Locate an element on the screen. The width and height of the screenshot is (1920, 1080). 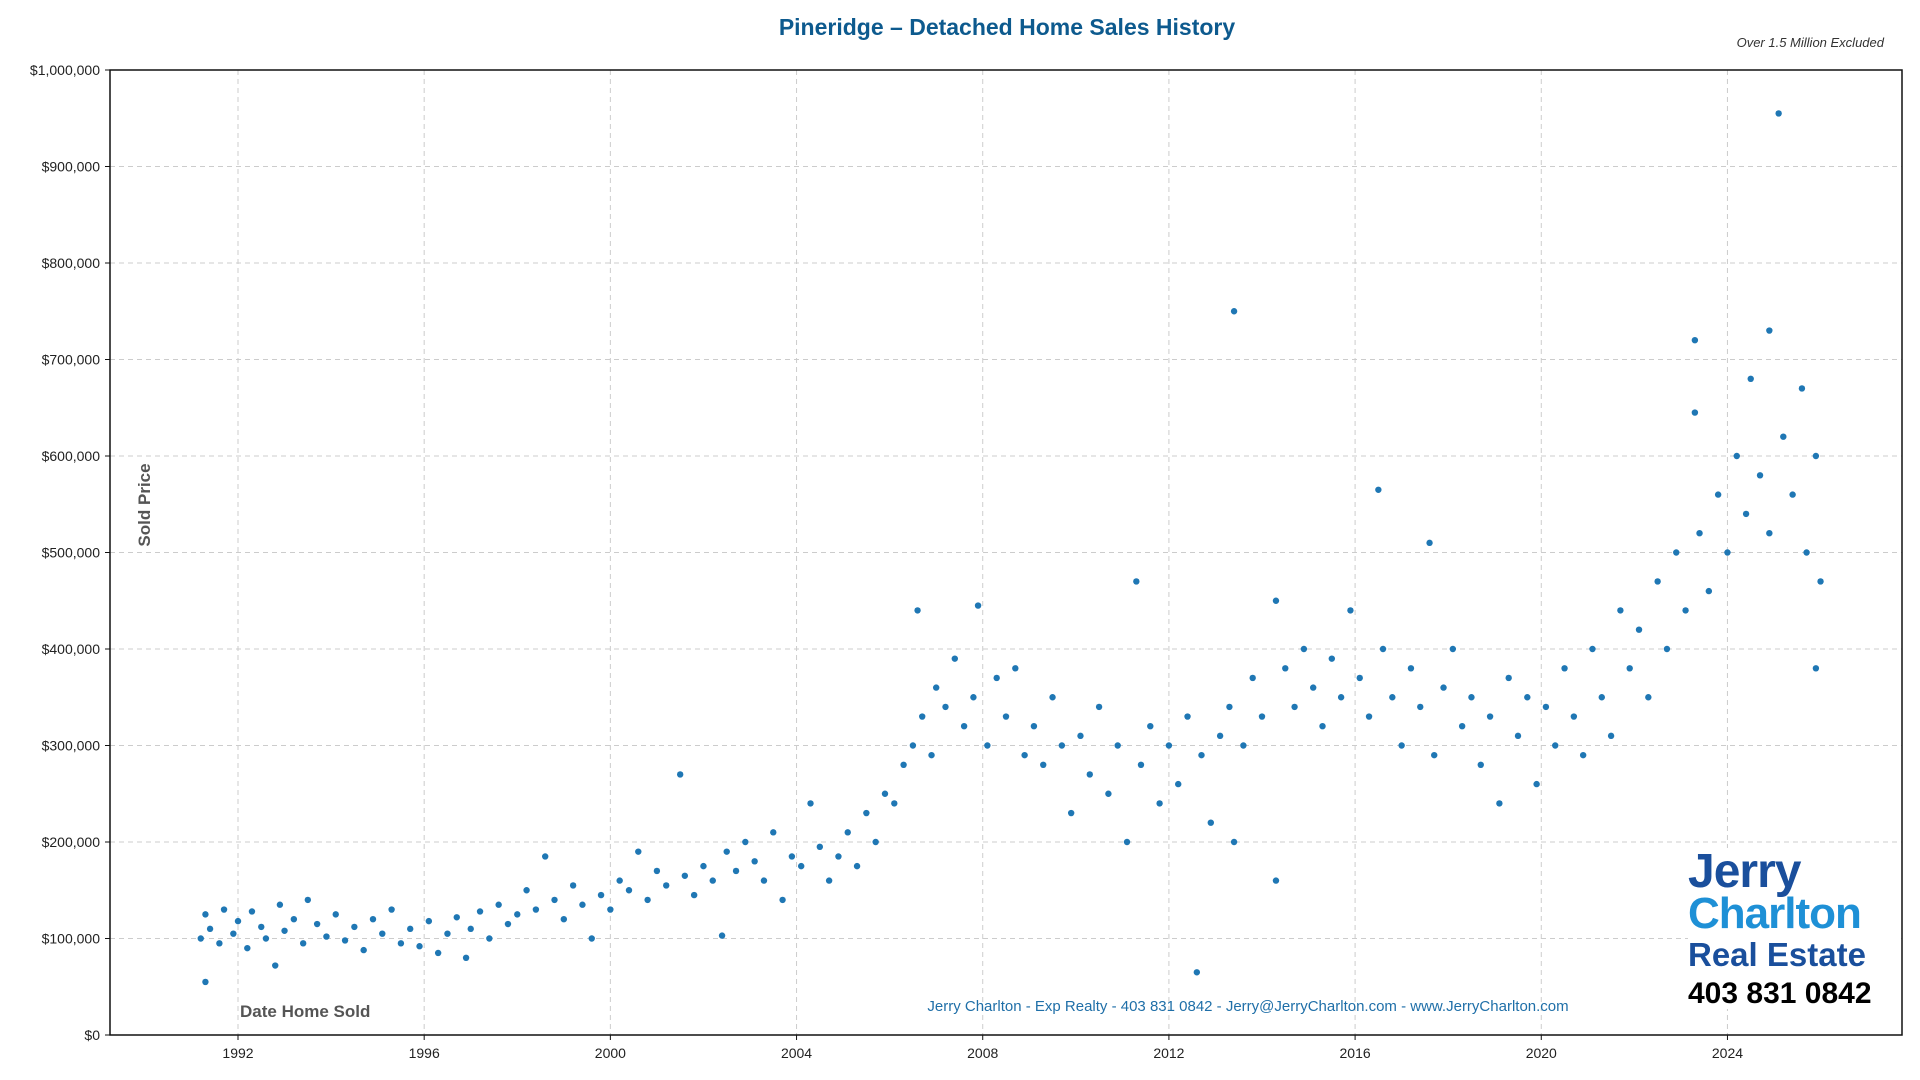
x-tick-label: 1996 is located at coordinates (424, 1053).